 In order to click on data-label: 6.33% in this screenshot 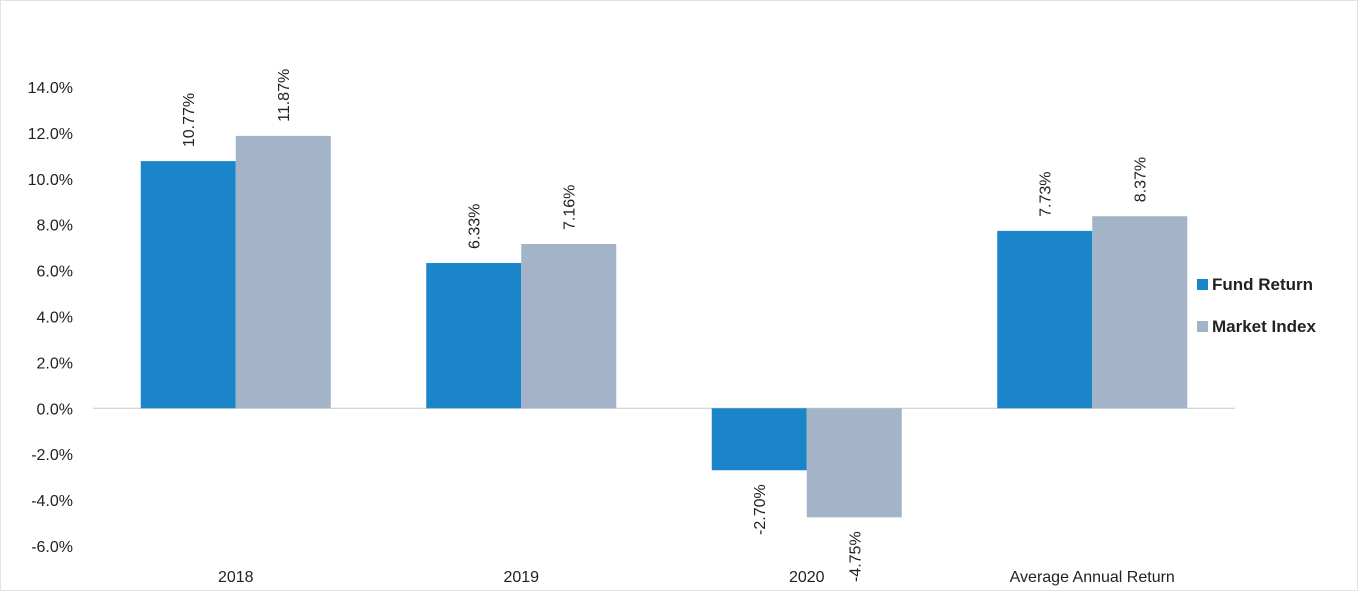, I will do `click(475, 226)`.